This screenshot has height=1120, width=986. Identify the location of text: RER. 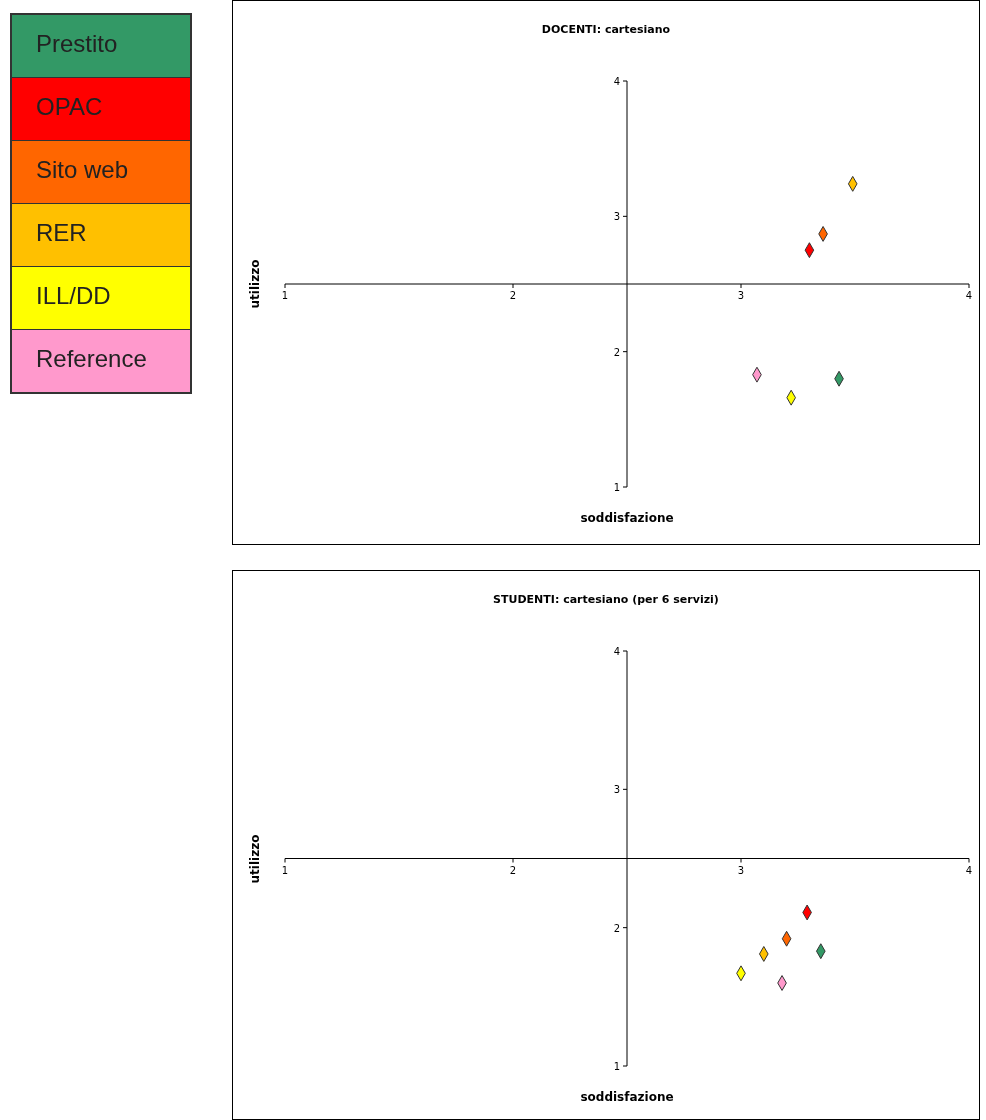
(61, 233).